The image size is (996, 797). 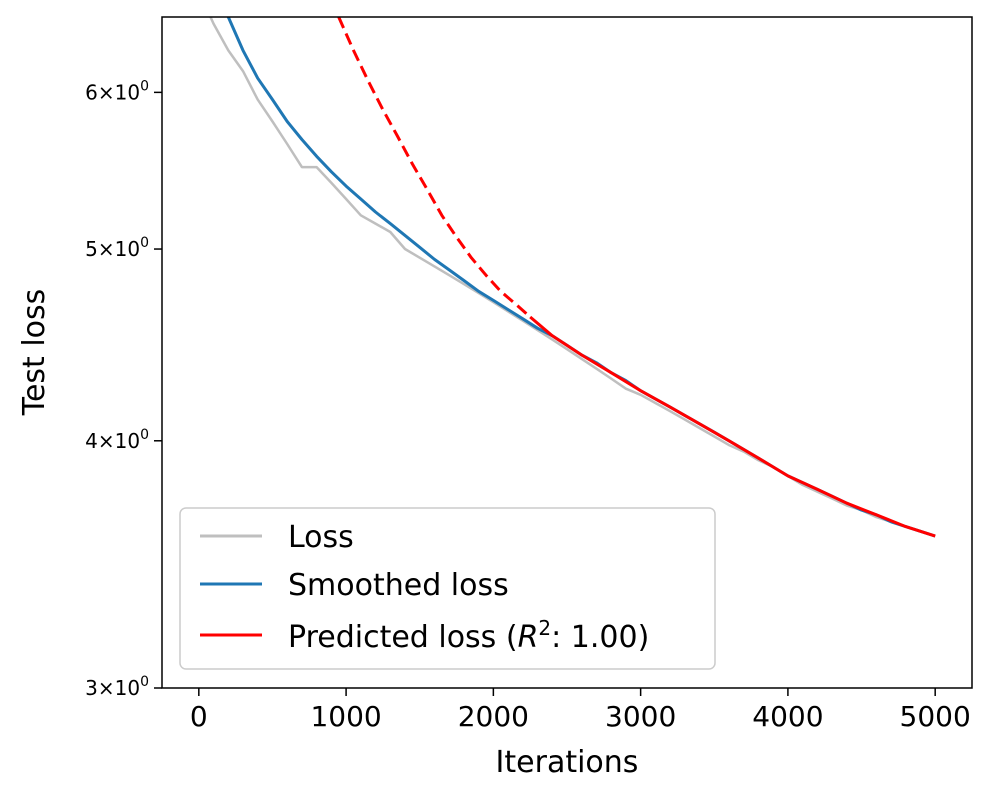 I want to click on y-axis-label: Test loss, so click(x=34, y=353).